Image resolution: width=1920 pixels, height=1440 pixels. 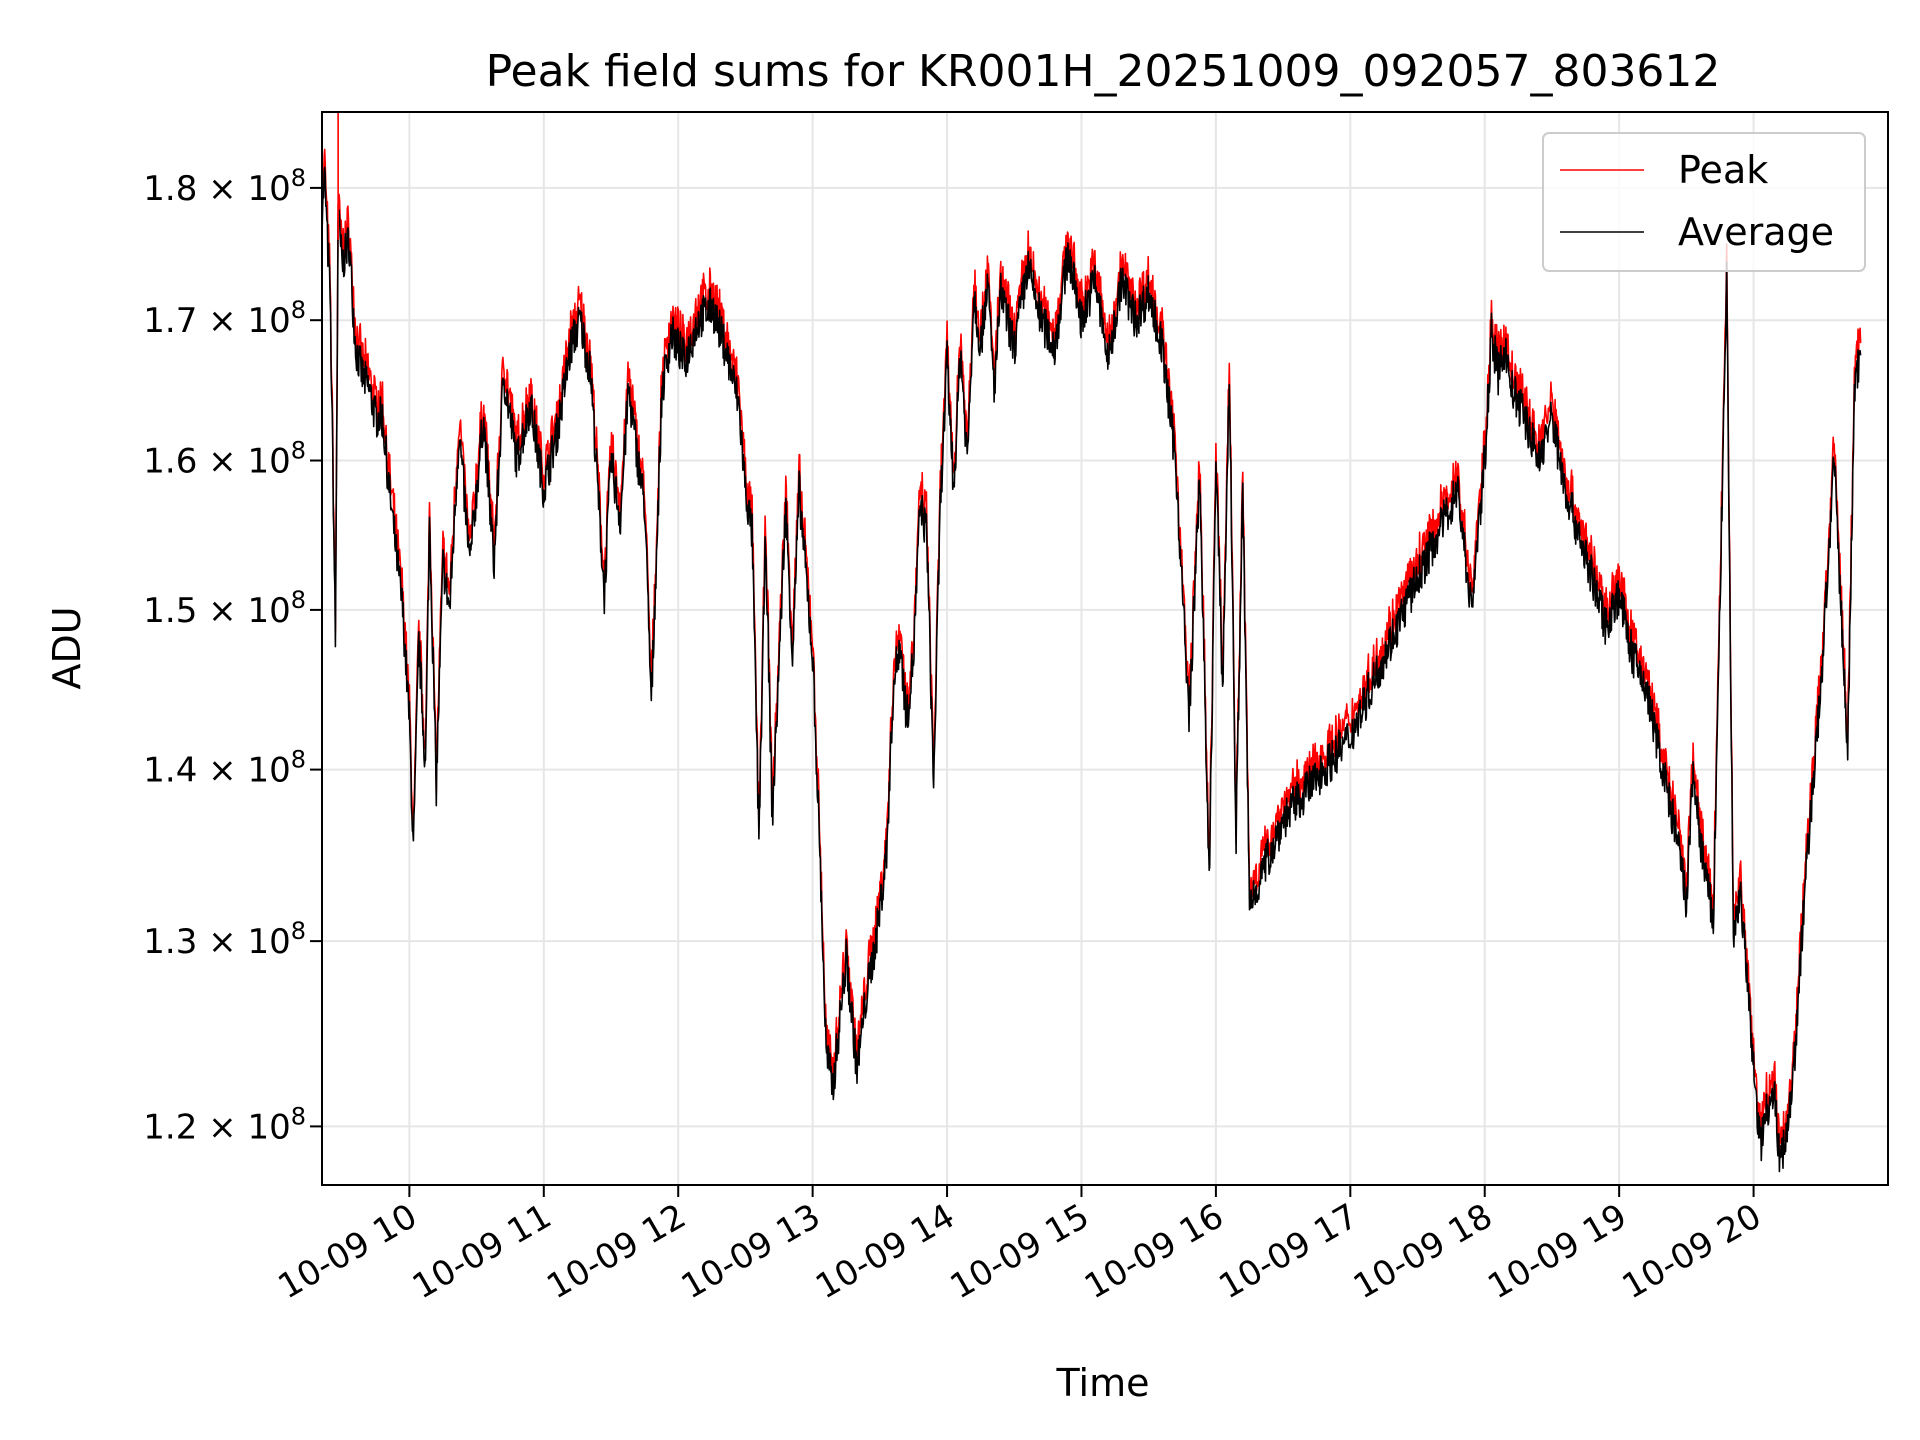 I want to click on y-tick-label: 1.8 × 10⁸, so click(x=224, y=186).